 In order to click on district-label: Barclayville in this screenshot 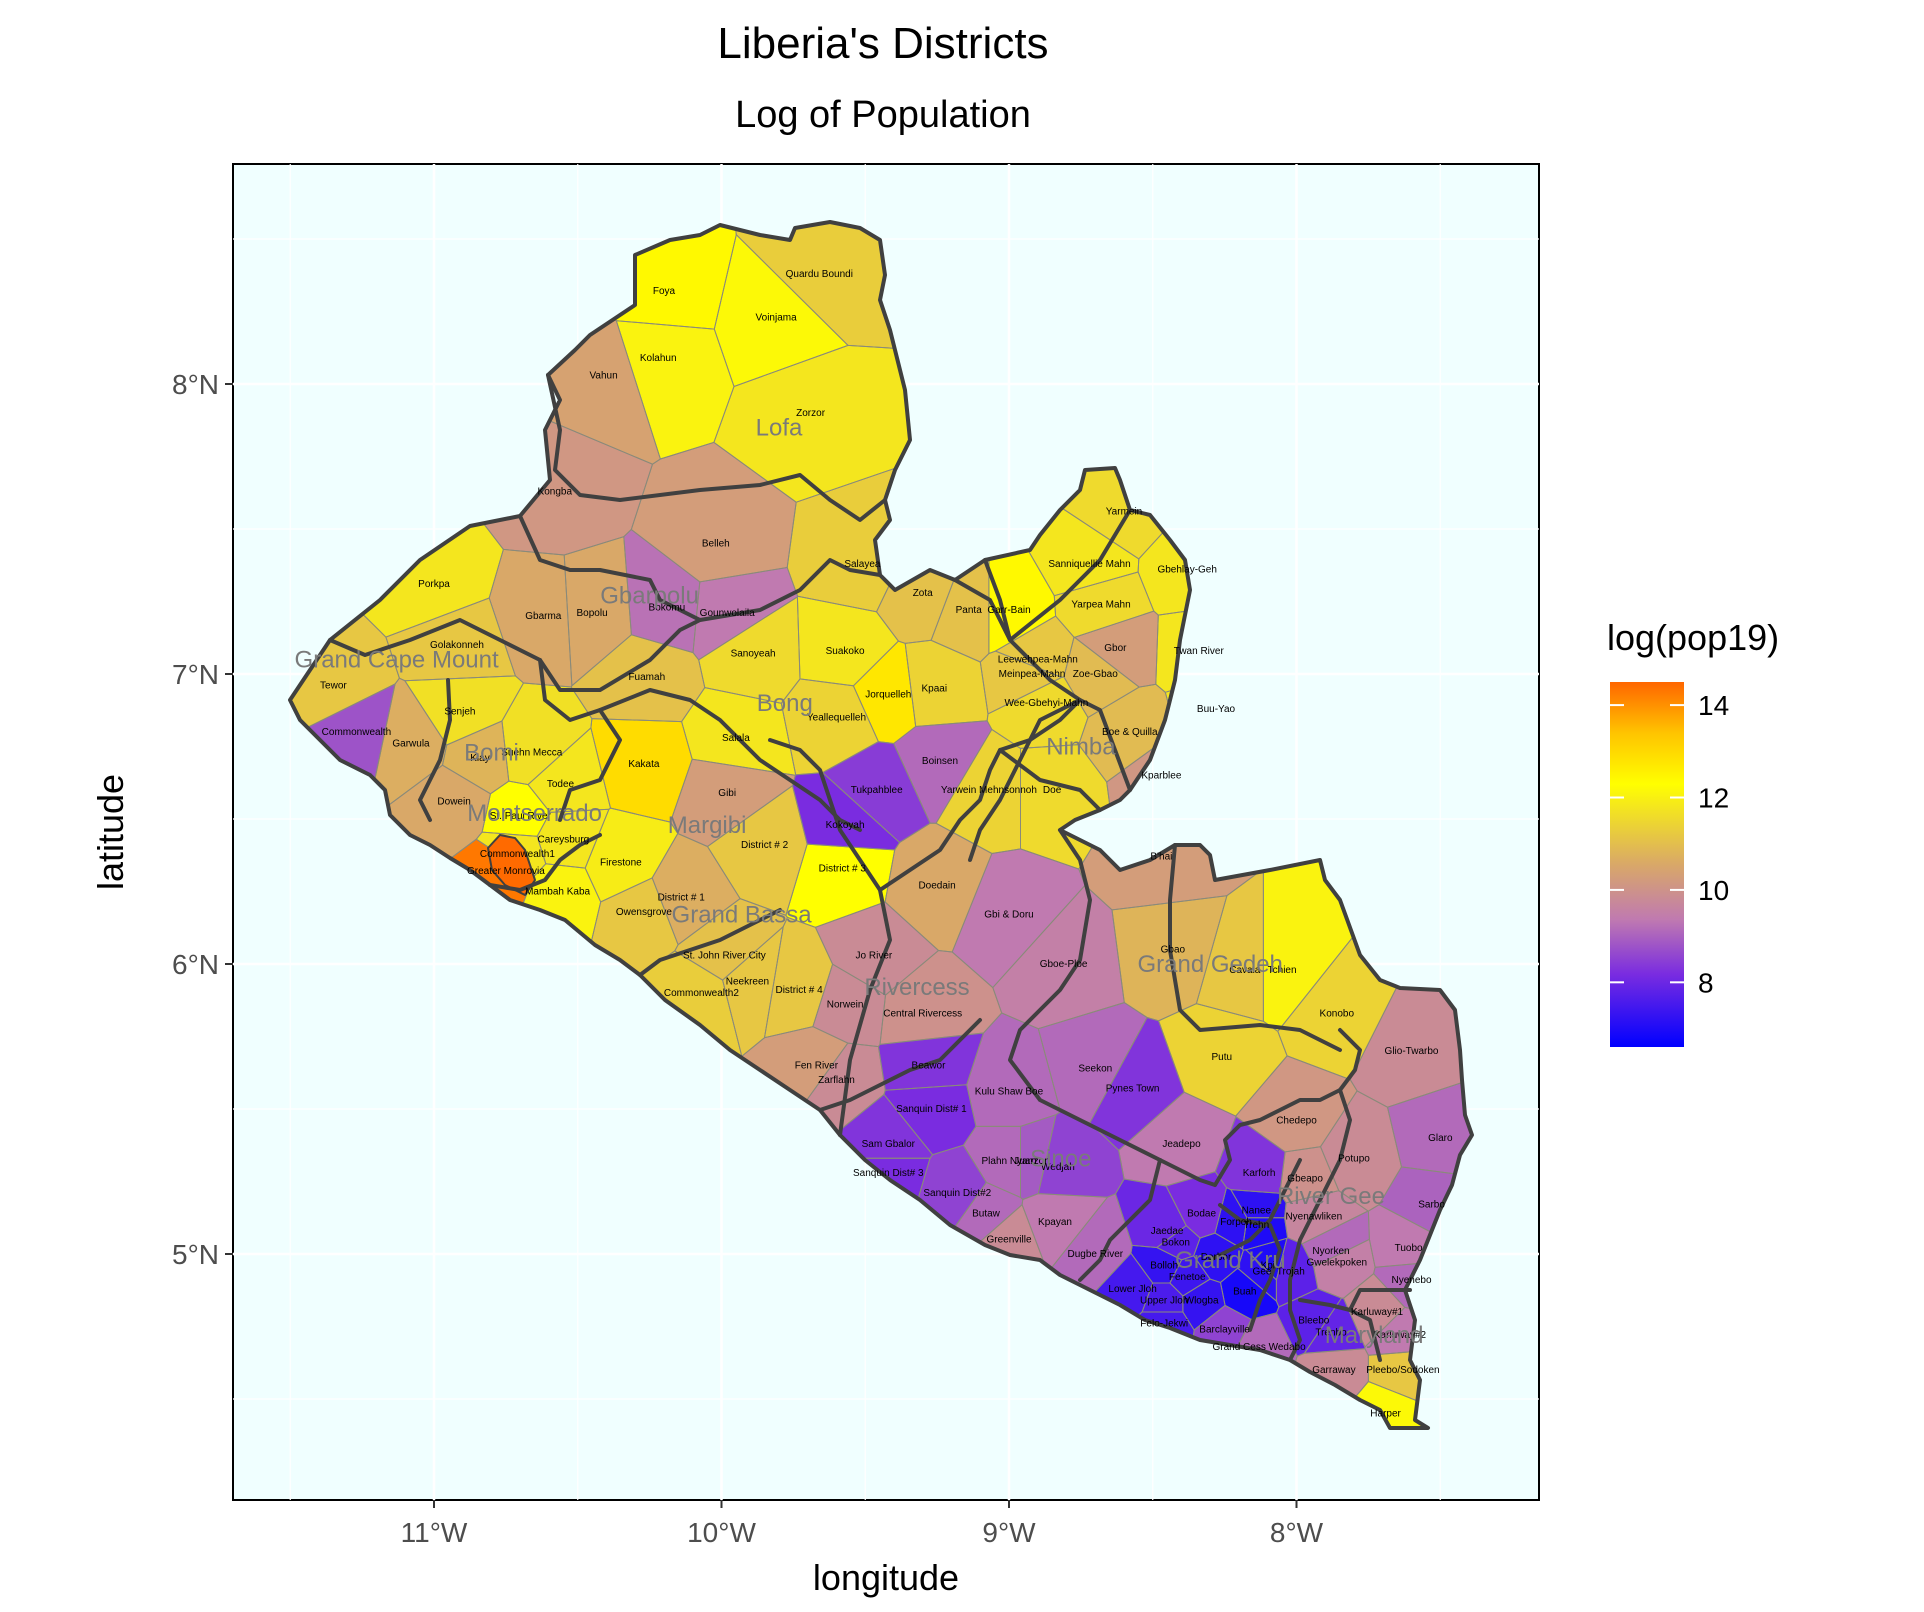, I will do `click(1224, 1329)`.